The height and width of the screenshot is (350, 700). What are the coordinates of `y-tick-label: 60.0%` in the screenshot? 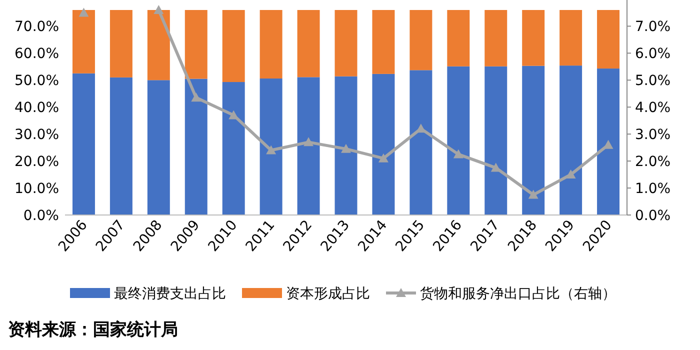 It's located at (36, 54).